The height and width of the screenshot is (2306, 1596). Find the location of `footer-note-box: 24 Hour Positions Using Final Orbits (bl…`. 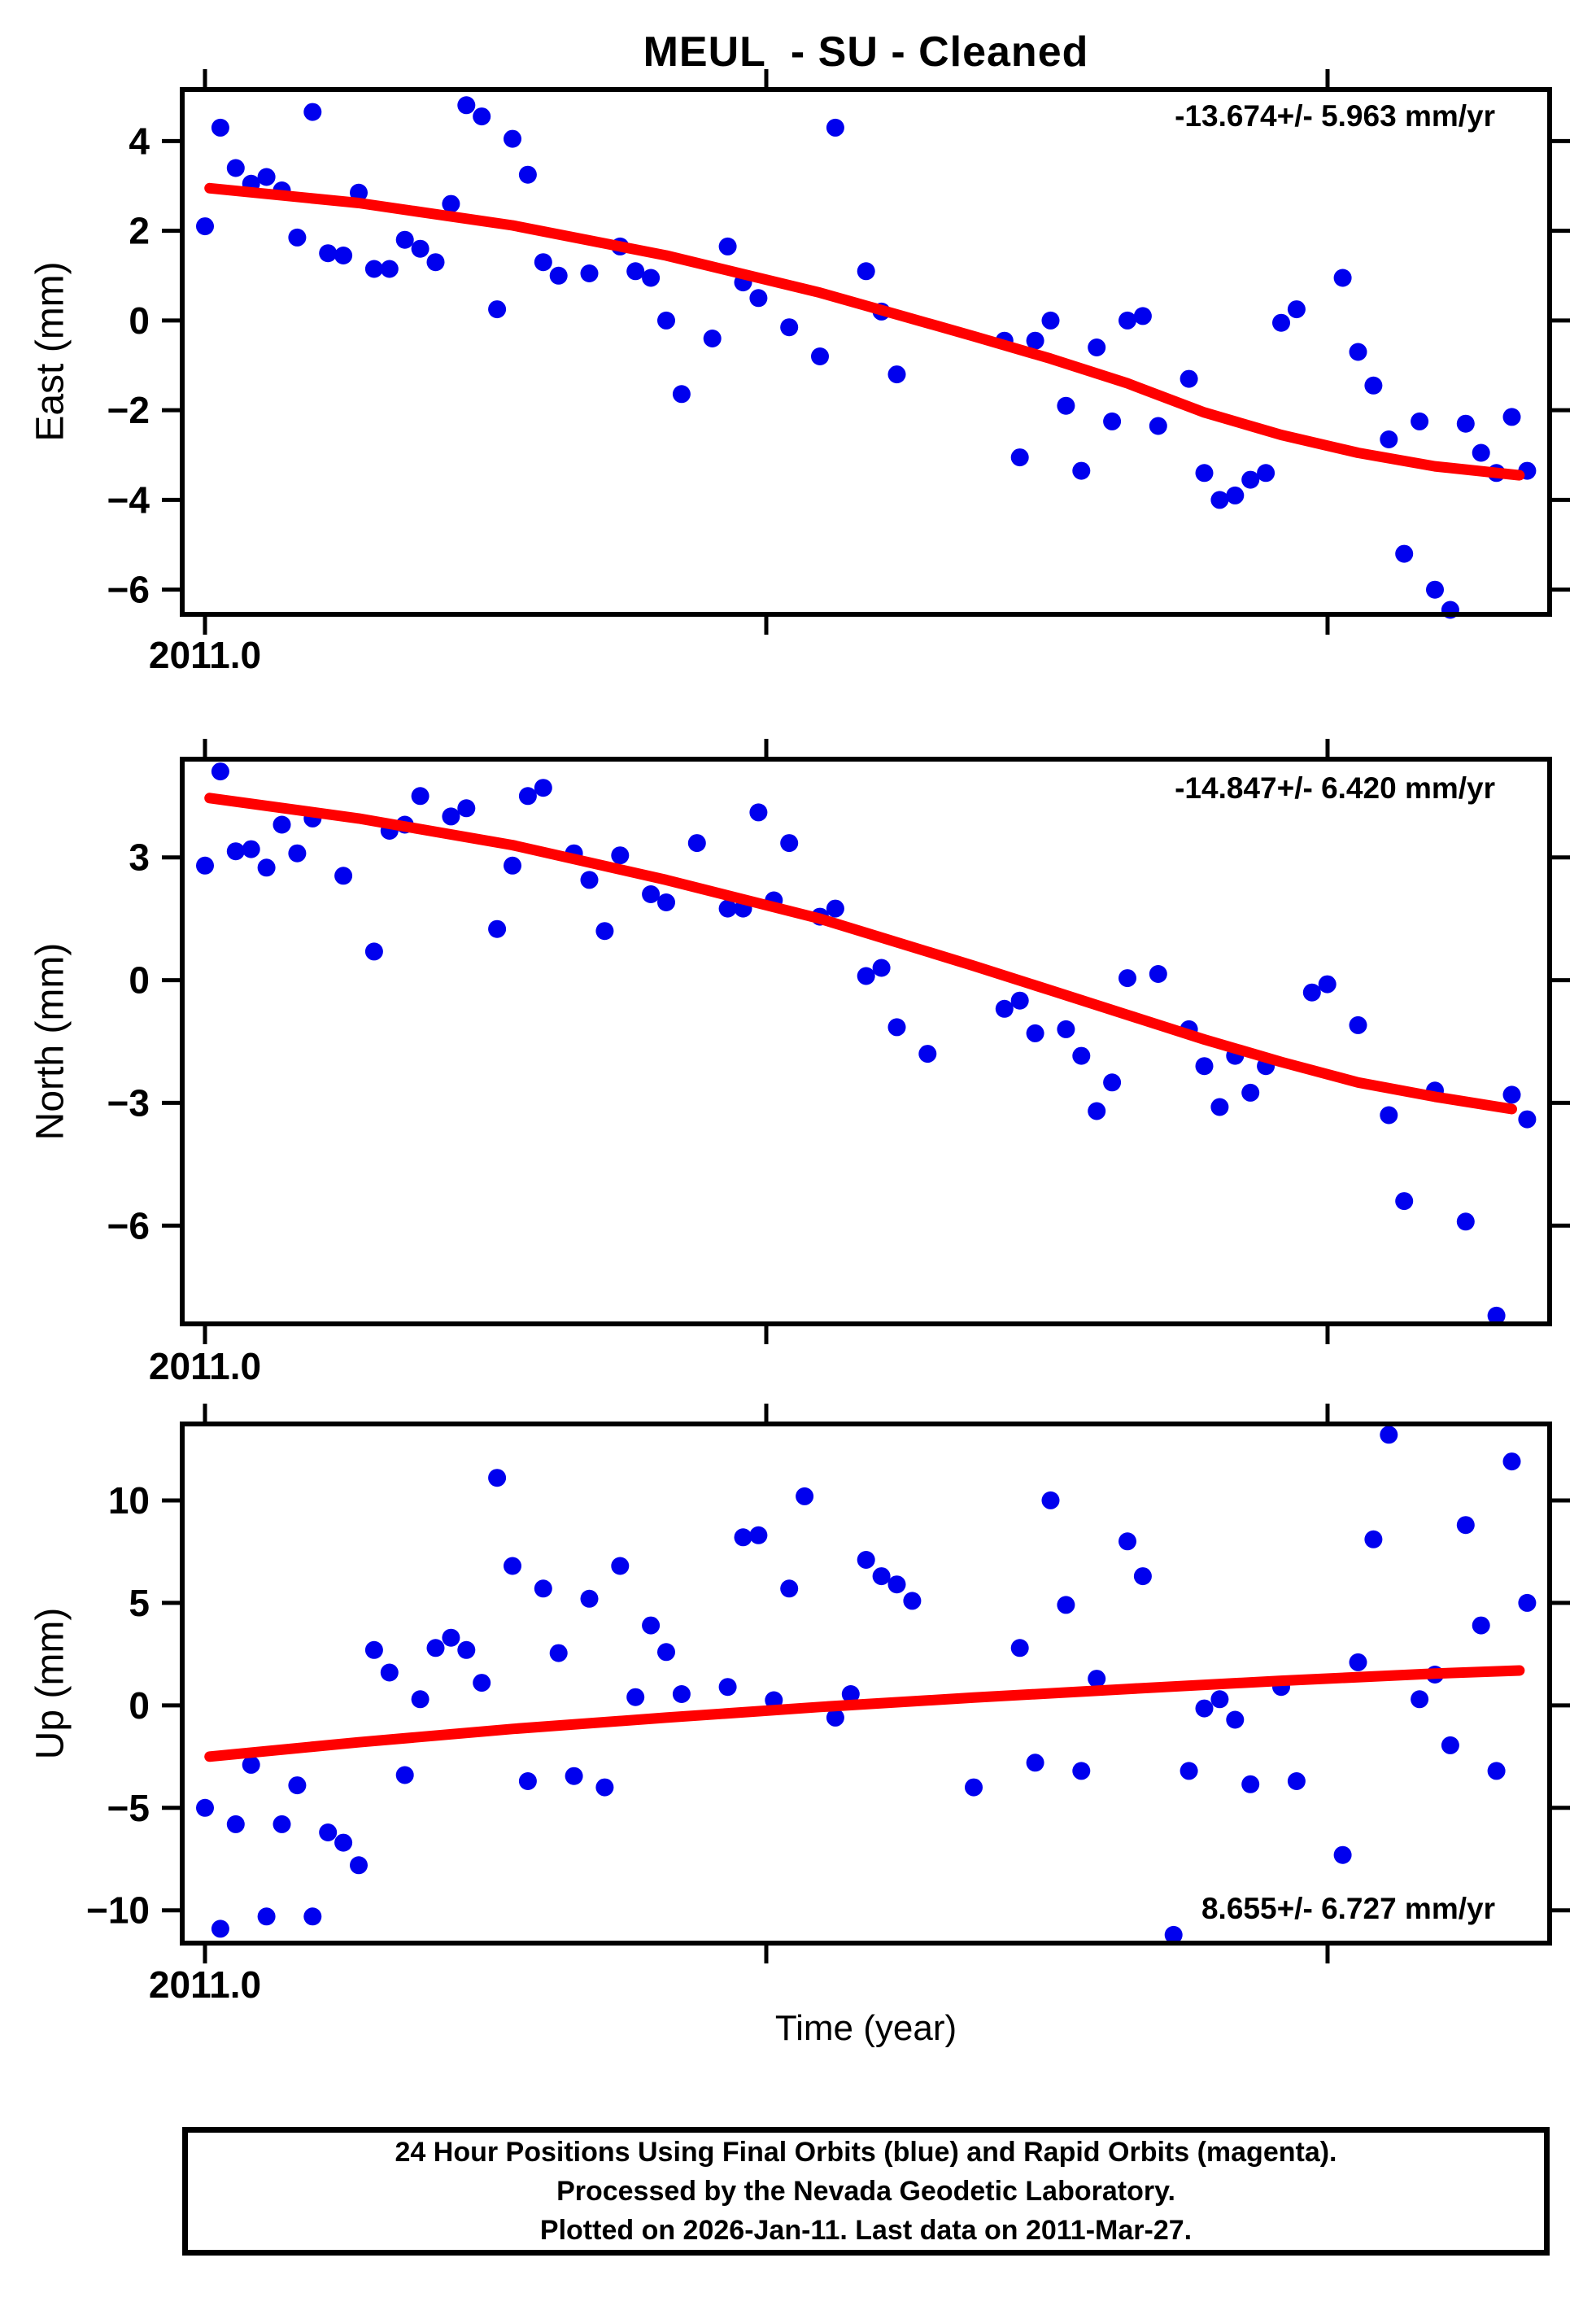

footer-note-box: 24 Hour Positions Using Final Orbits (bl… is located at coordinates (866, 2191).